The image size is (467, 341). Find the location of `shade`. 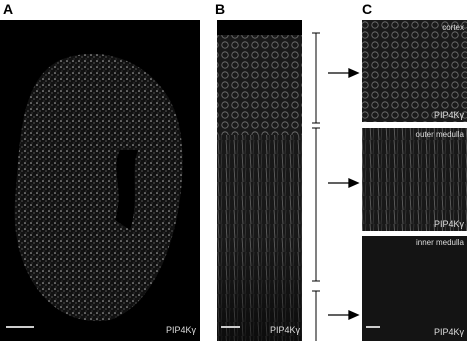

shade is located at coordinates (259, 290).